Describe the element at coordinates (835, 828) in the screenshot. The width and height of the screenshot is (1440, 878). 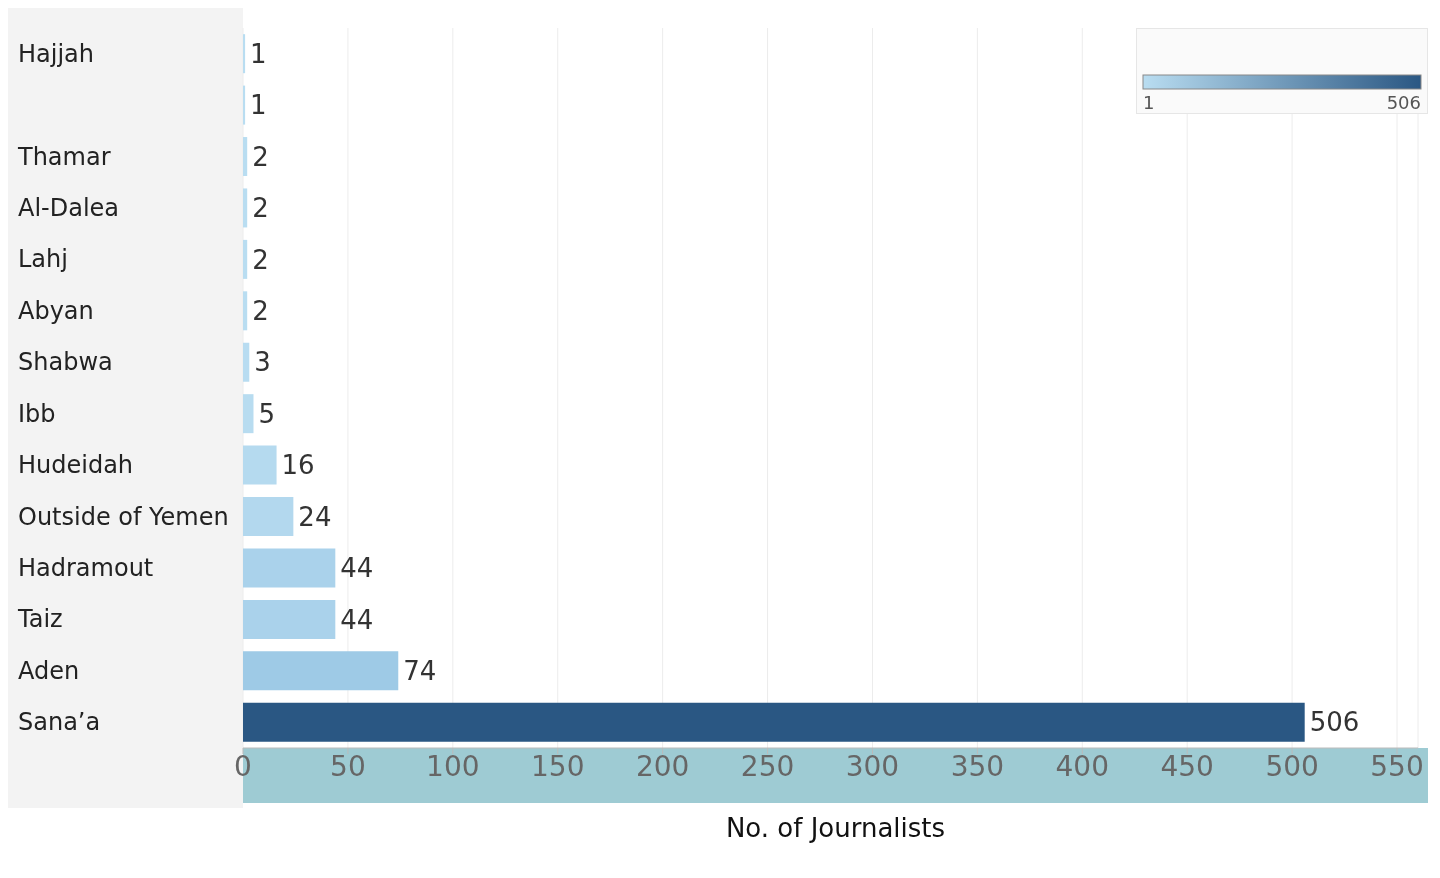
I see `x-axis-title: No. of Journalists` at that location.